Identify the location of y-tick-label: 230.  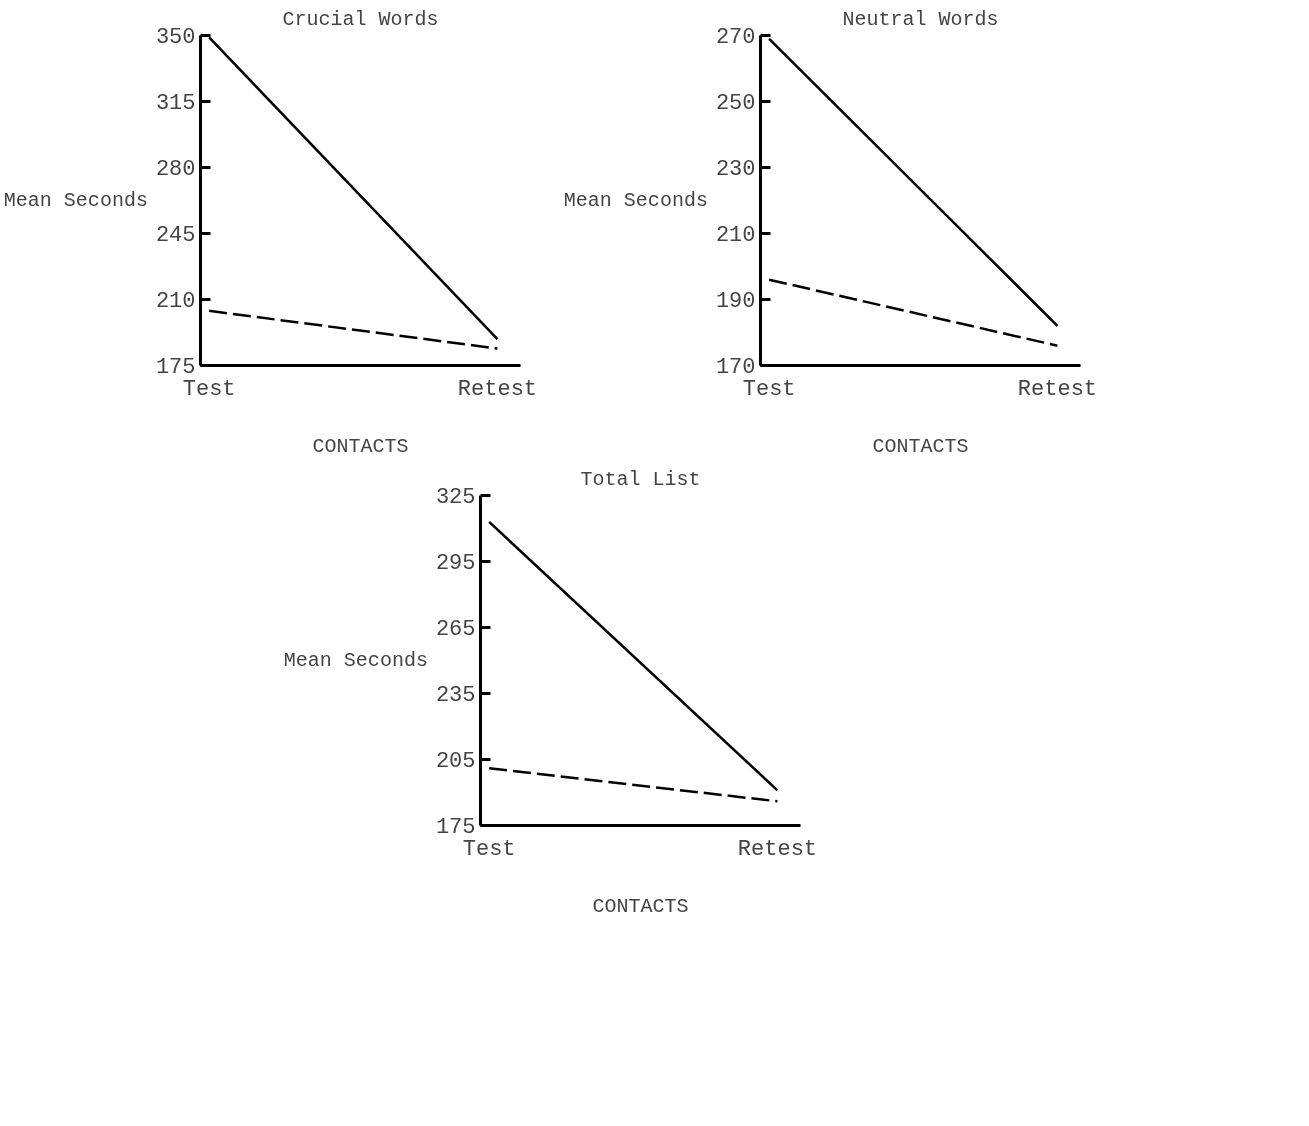
(735, 169).